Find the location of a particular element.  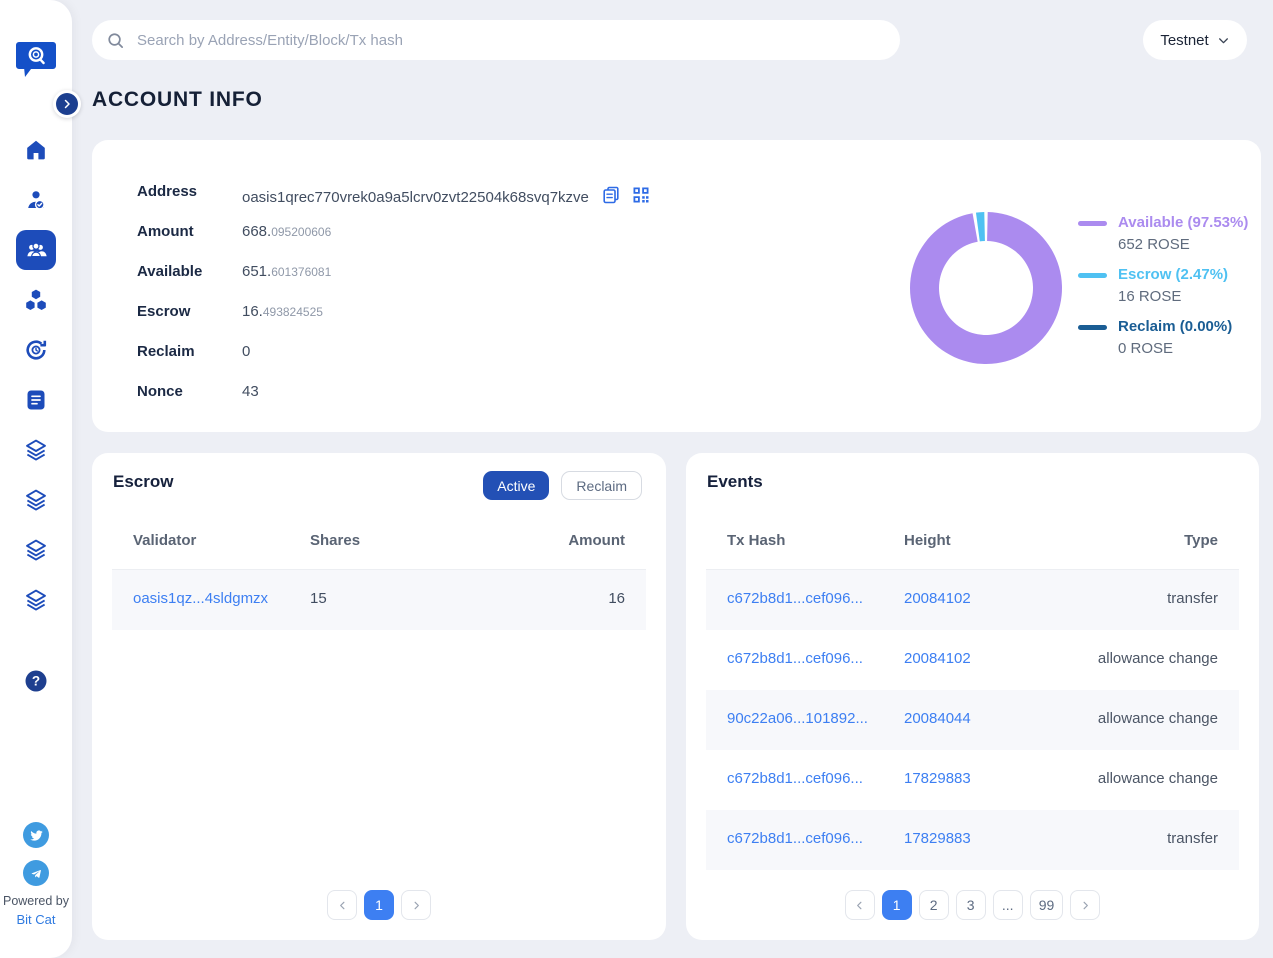

bitcat-link: Bit Cat is located at coordinates (36, 919).